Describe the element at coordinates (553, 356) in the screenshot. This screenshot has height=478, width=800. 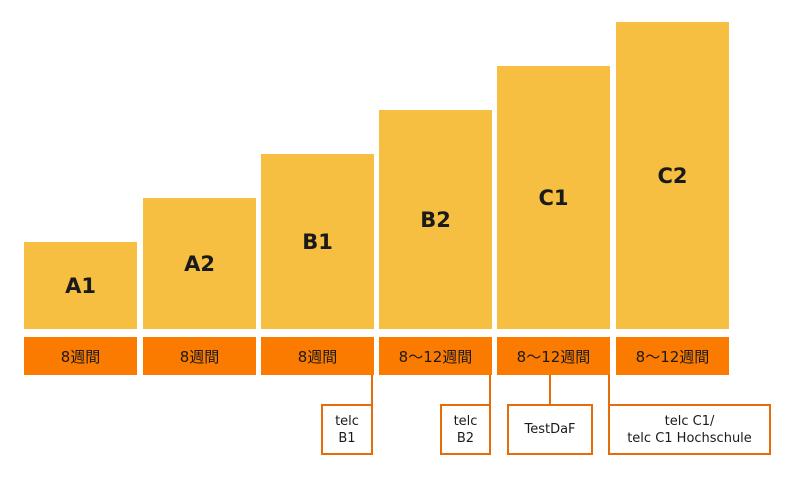
I see `duration-c1: 8〜12週間` at that location.